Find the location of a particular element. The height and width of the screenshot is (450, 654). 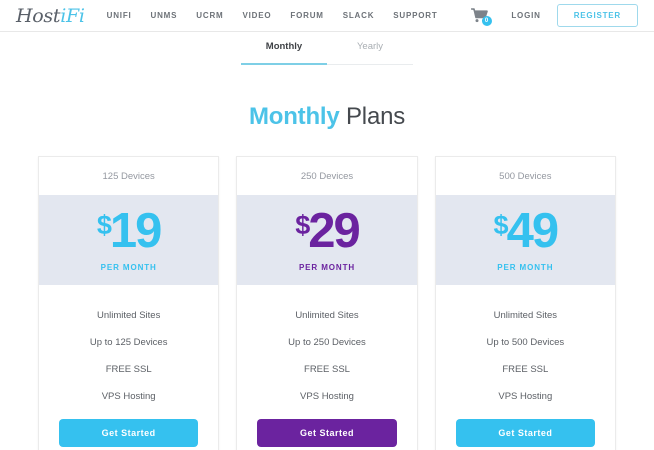

nav-item-video: VIDEO is located at coordinates (257, 15).